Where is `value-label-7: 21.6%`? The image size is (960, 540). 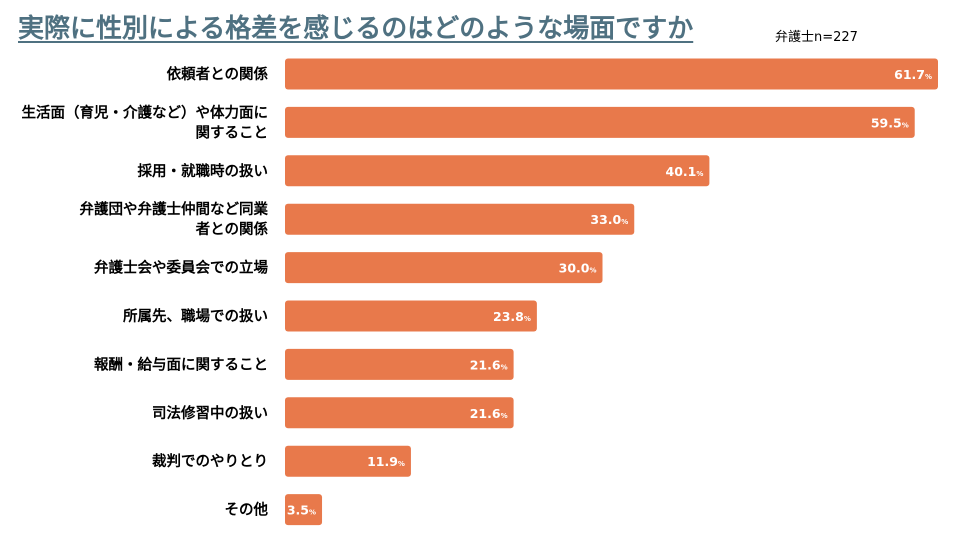
value-label-7: 21.6% is located at coordinates (489, 413).